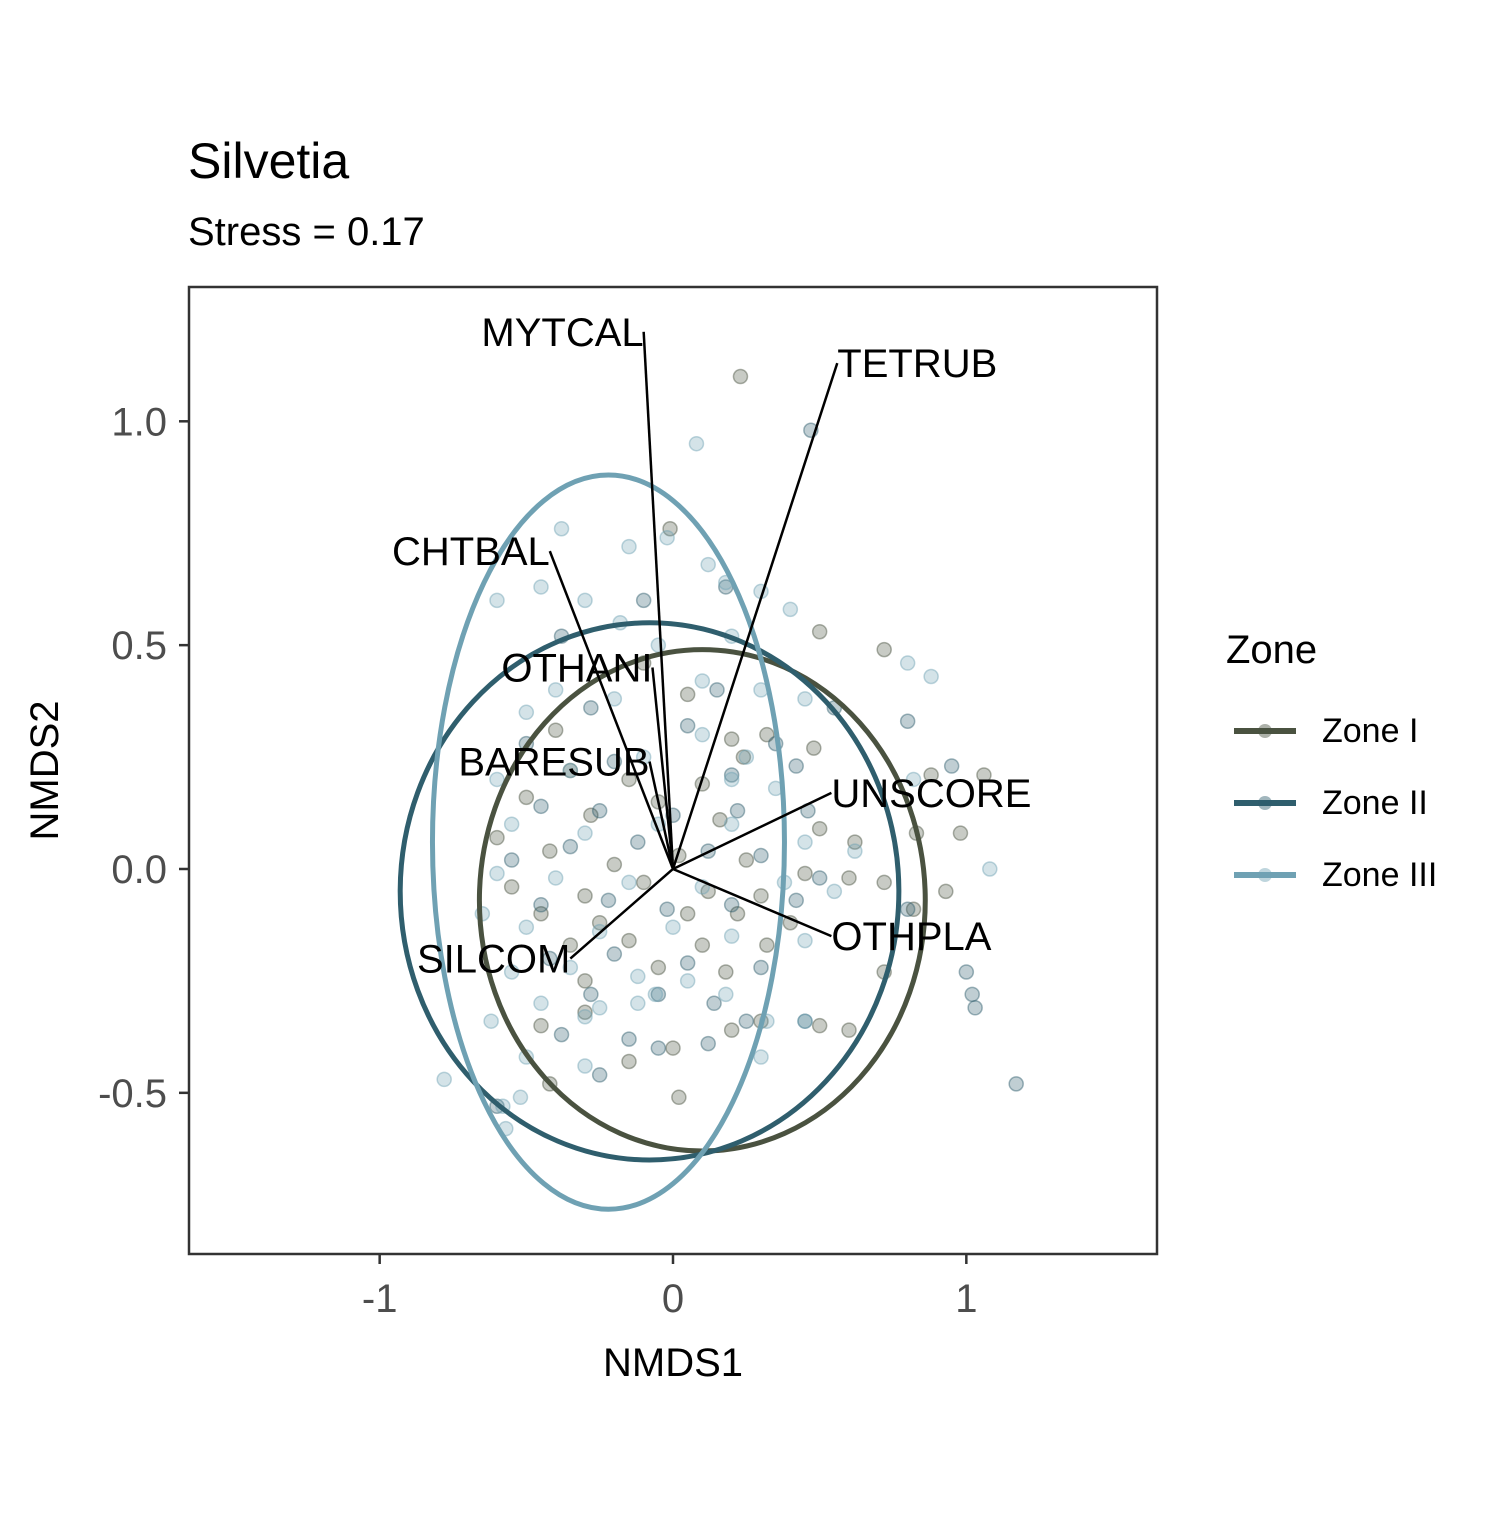 The width and height of the screenshot is (1500, 1521). What do you see at coordinates (1380, 874) in the screenshot?
I see `legend-label: Zone III` at bounding box center [1380, 874].